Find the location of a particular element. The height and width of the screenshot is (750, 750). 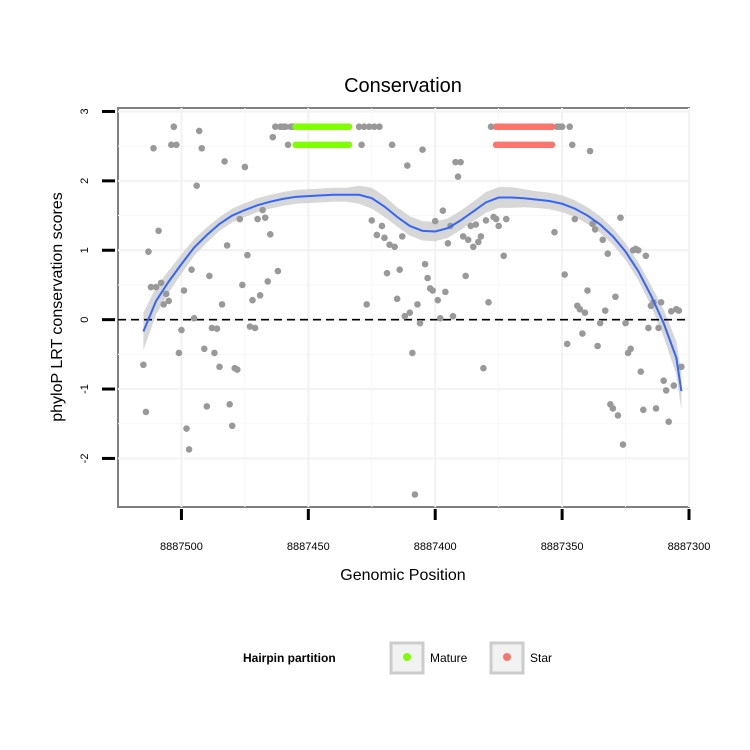

x-tick-label: 8887500 is located at coordinates (181, 547).